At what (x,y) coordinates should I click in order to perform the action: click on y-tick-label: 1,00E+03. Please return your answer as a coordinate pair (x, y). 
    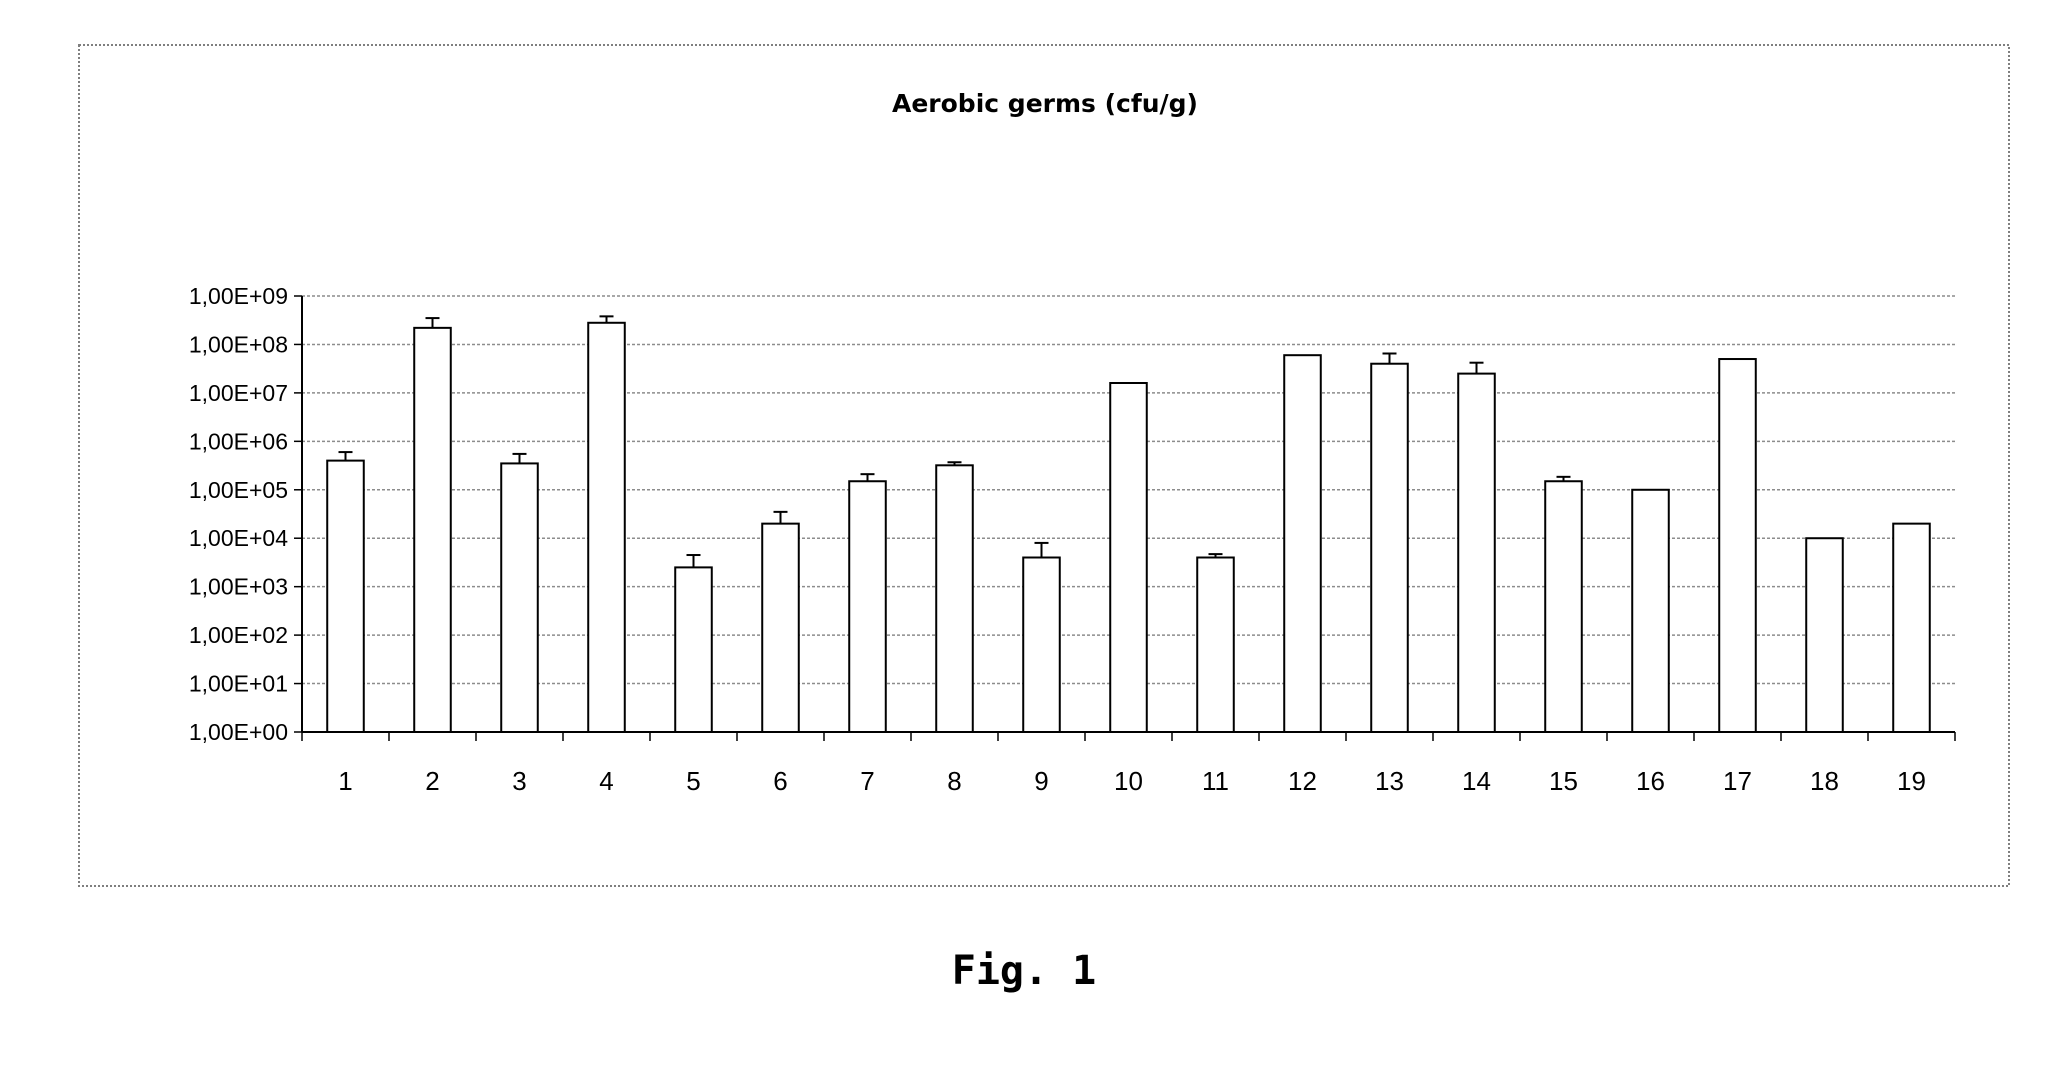
    Looking at the image, I should click on (238, 587).